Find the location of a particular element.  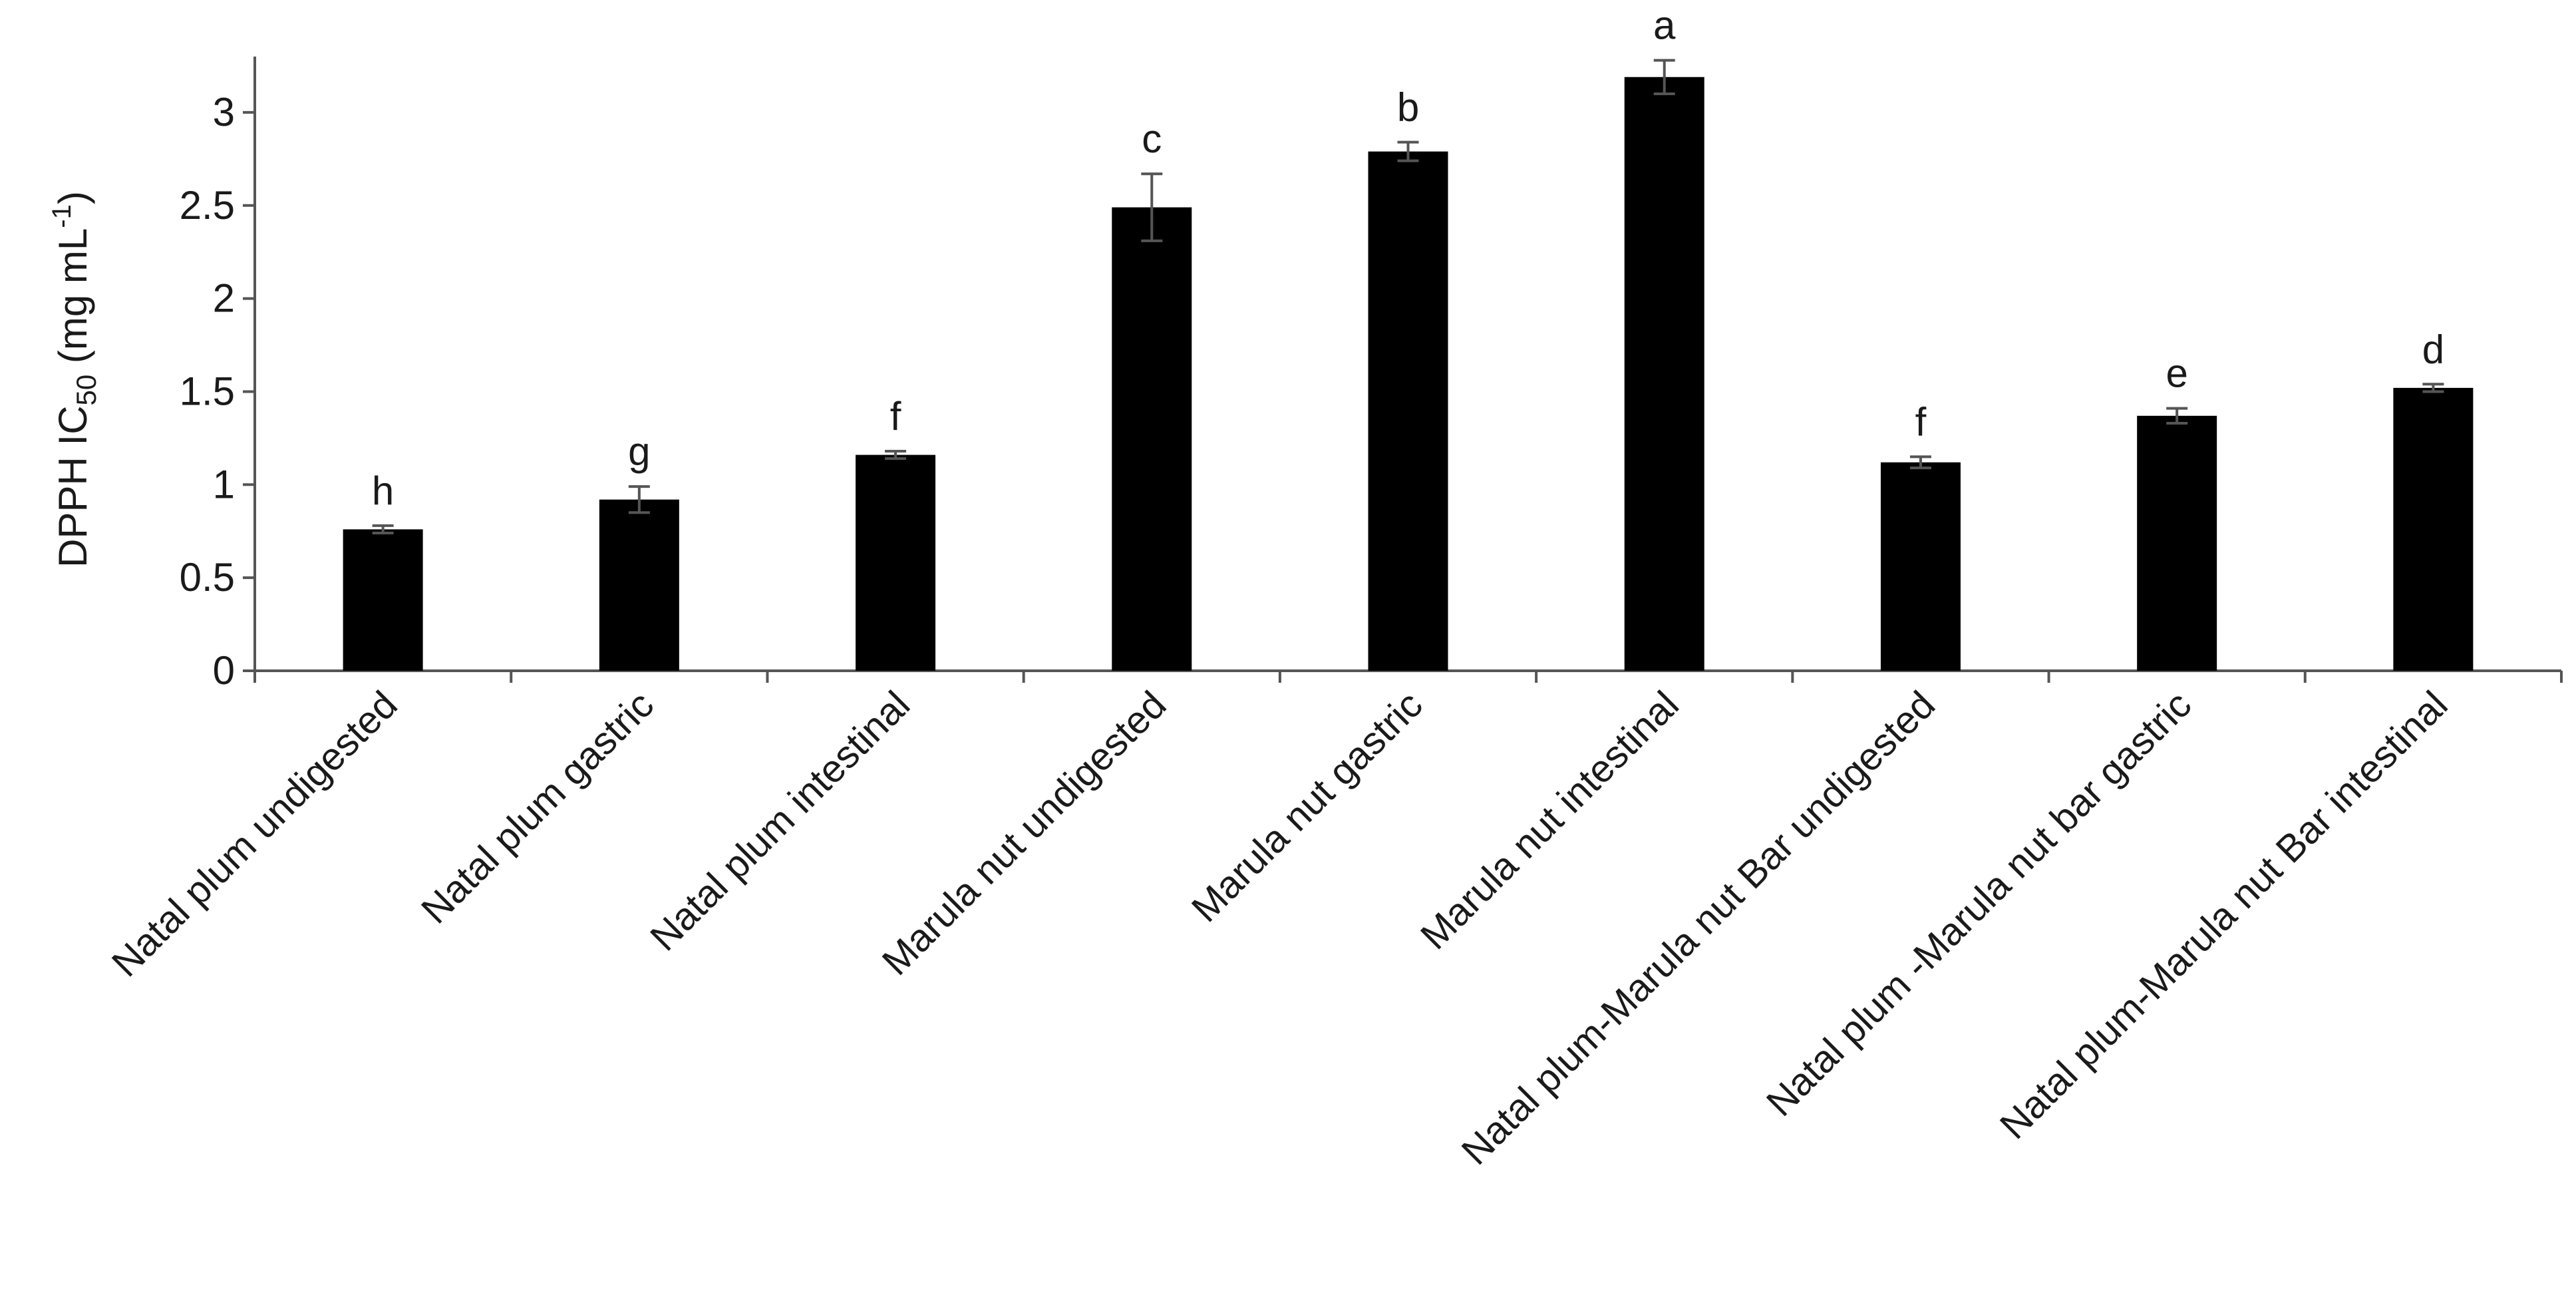

y-tick-label: 1.5 is located at coordinates (207, 391).